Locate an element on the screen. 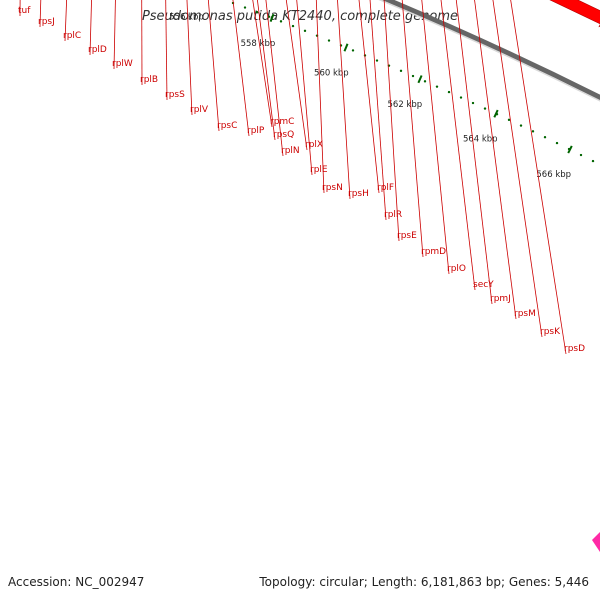 This screenshot has height=600, width=600. gene-label-rplE: rplE is located at coordinates (319, 170).